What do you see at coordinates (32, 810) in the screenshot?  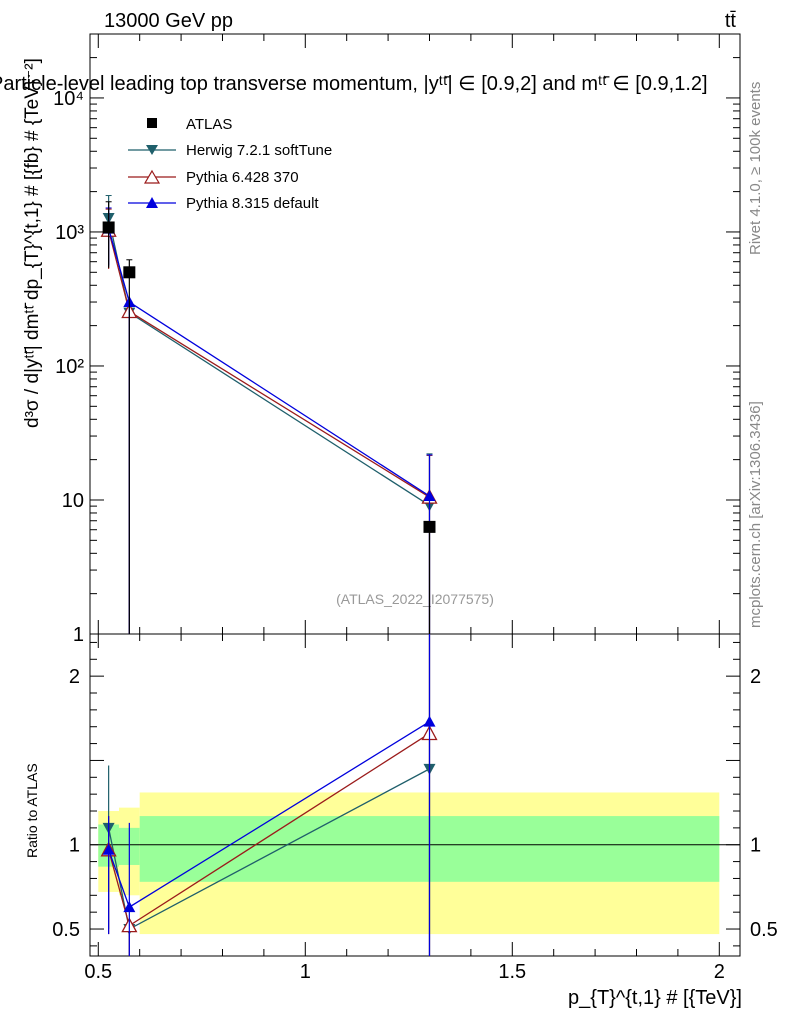 I see `ratio-y-axis-label: Ratio to ATLAS` at bounding box center [32, 810].